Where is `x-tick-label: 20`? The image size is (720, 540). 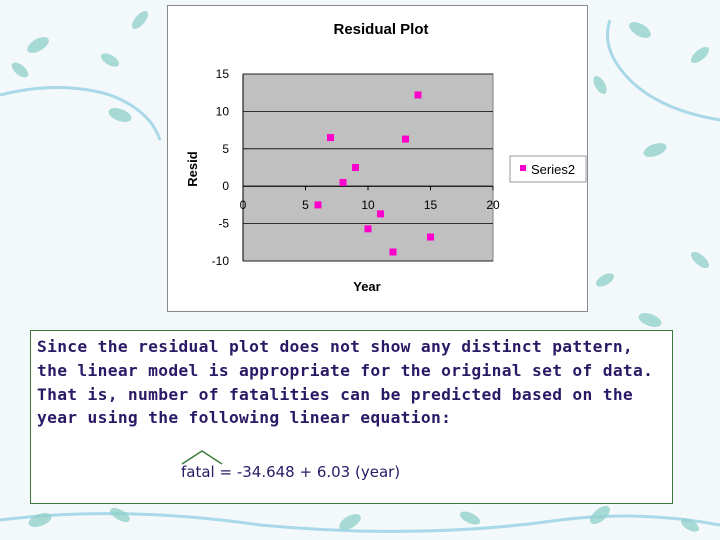 x-tick-label: 20 is located at coordinates (493, 205).